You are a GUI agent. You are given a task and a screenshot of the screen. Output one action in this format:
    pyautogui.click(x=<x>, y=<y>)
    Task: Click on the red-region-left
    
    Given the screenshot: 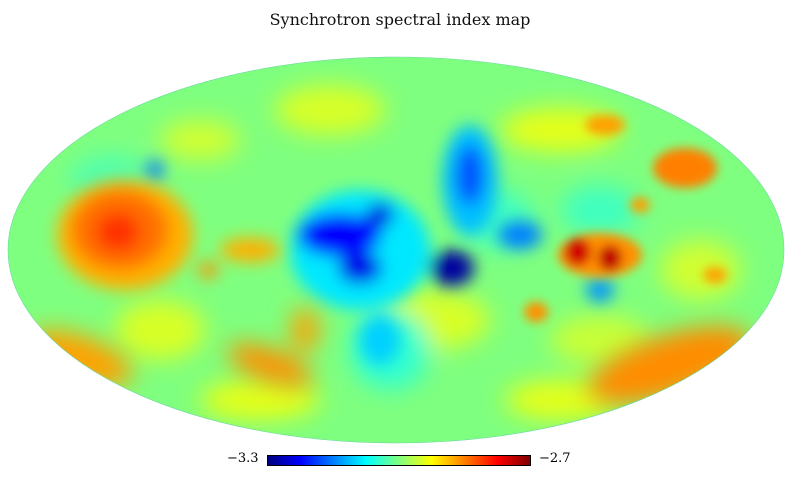 What is the action you would take?
    pyautogui.click(x=168, y=235)
    